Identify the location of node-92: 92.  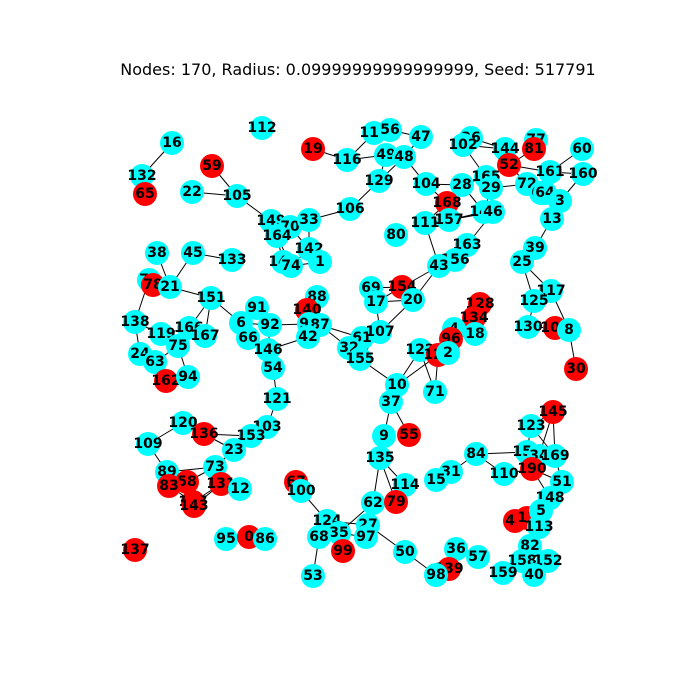
(270, 325).